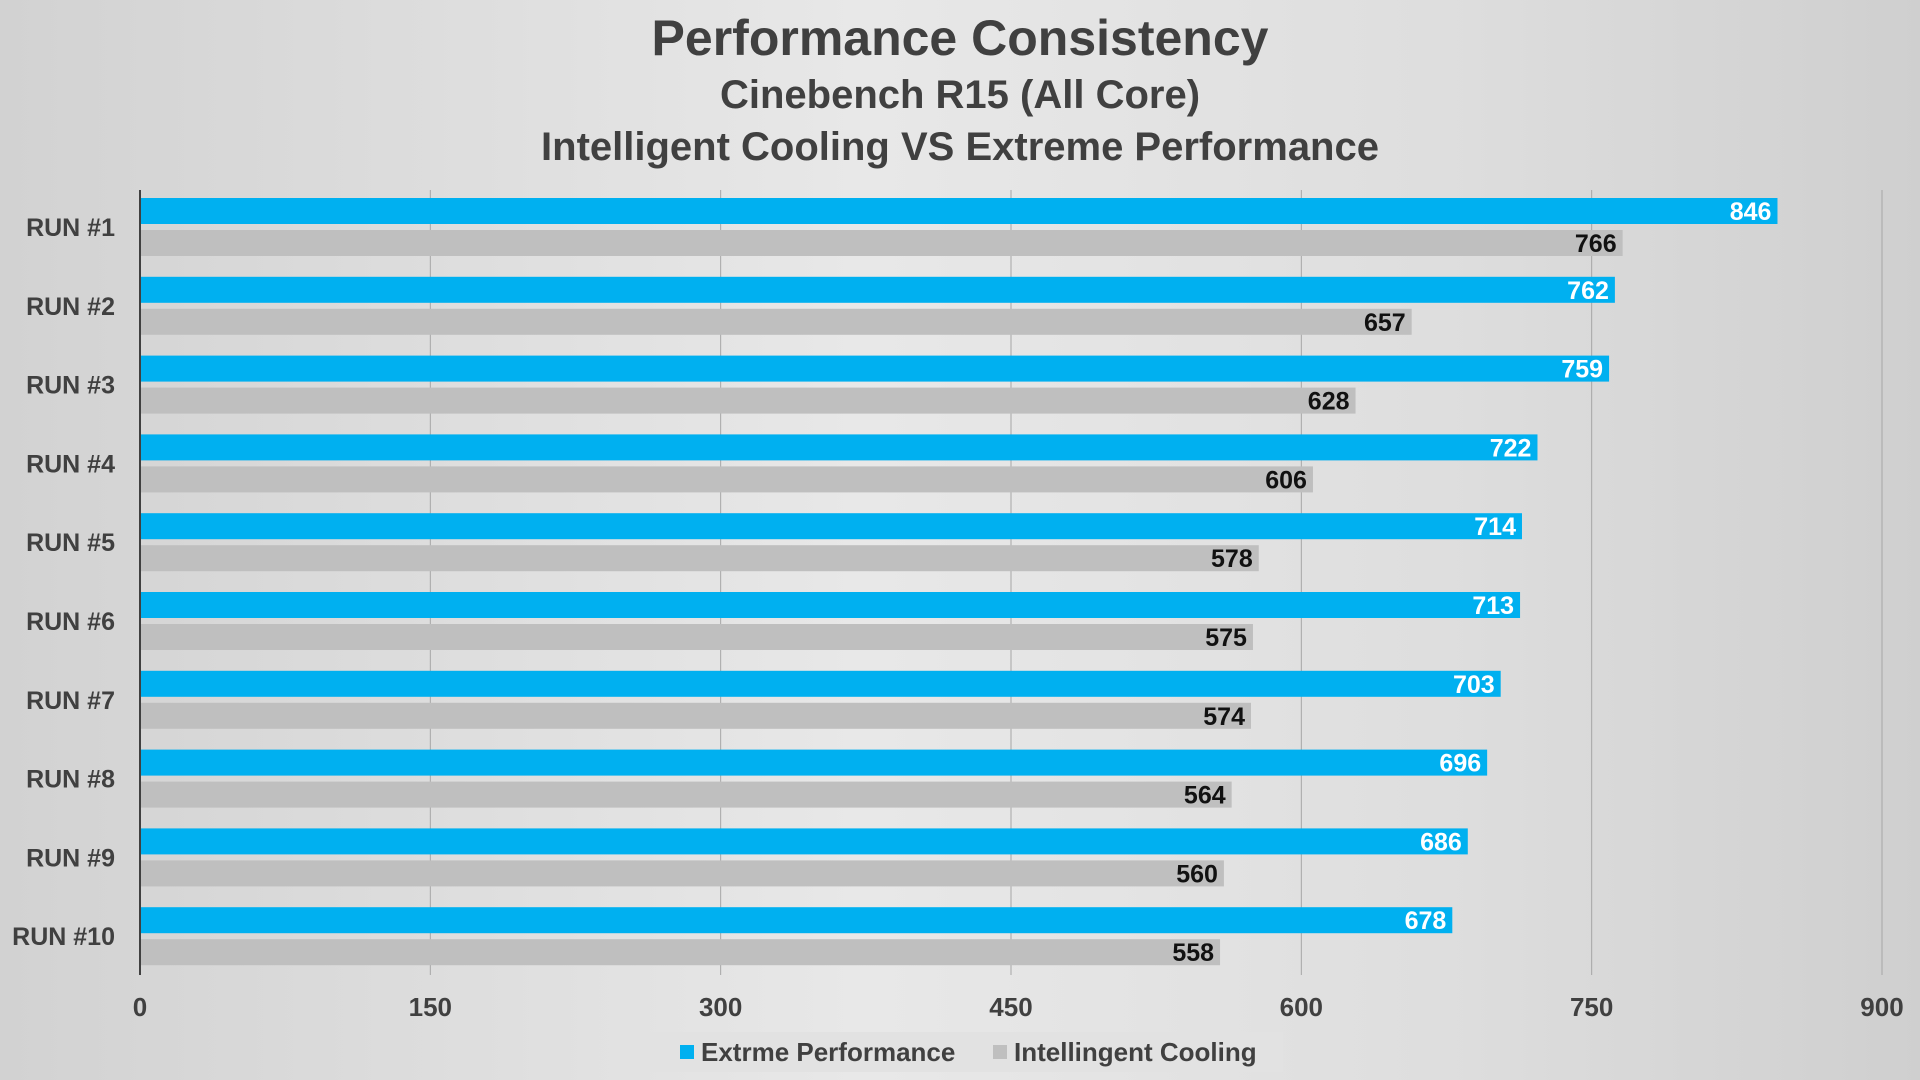 The image size is (1920, 1080). What do you see at coordinates (70, 386) in the screenshot?
I see `category-label: RUN #3` at bounding box center [70, 386].